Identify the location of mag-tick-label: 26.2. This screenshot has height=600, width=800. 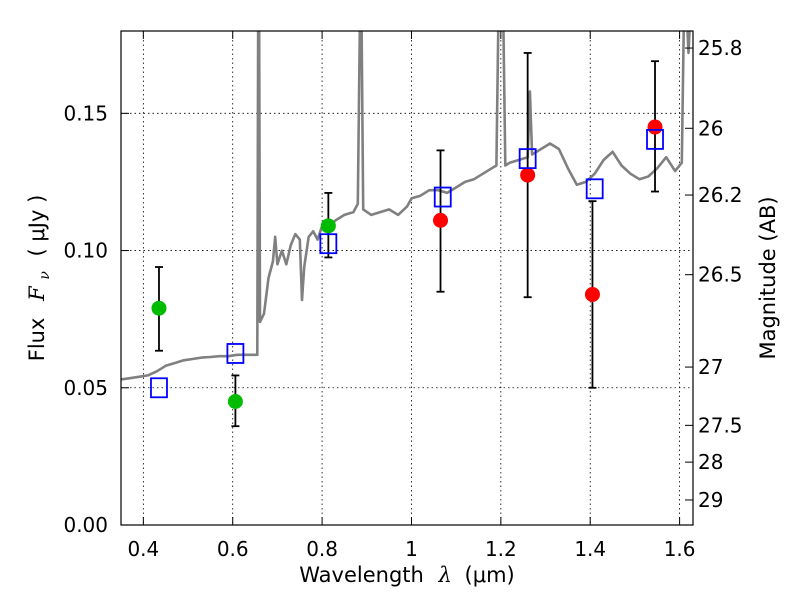
(720, 195).